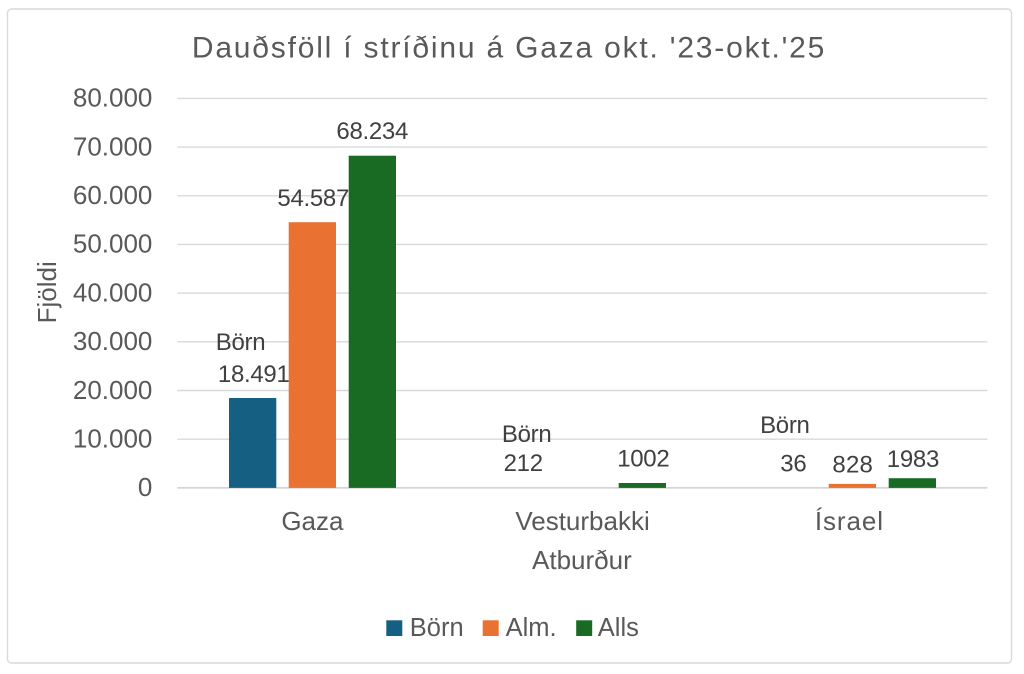 The image size is (1024, 674). I want to click on svg-text: Atburður, so click(582, 560).